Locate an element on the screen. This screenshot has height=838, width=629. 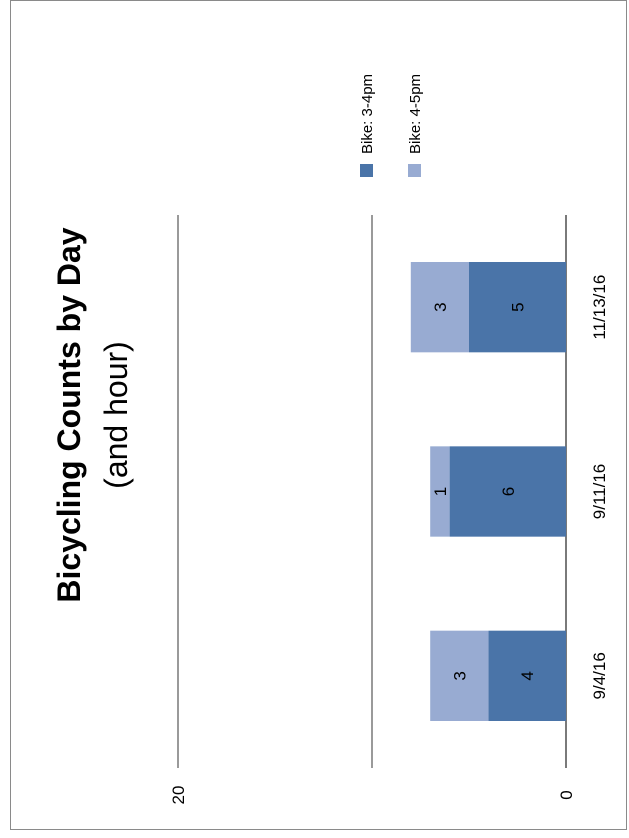
legend-label-3-4pm: Bike: 3-4pm is located at coordinates (367, 114).